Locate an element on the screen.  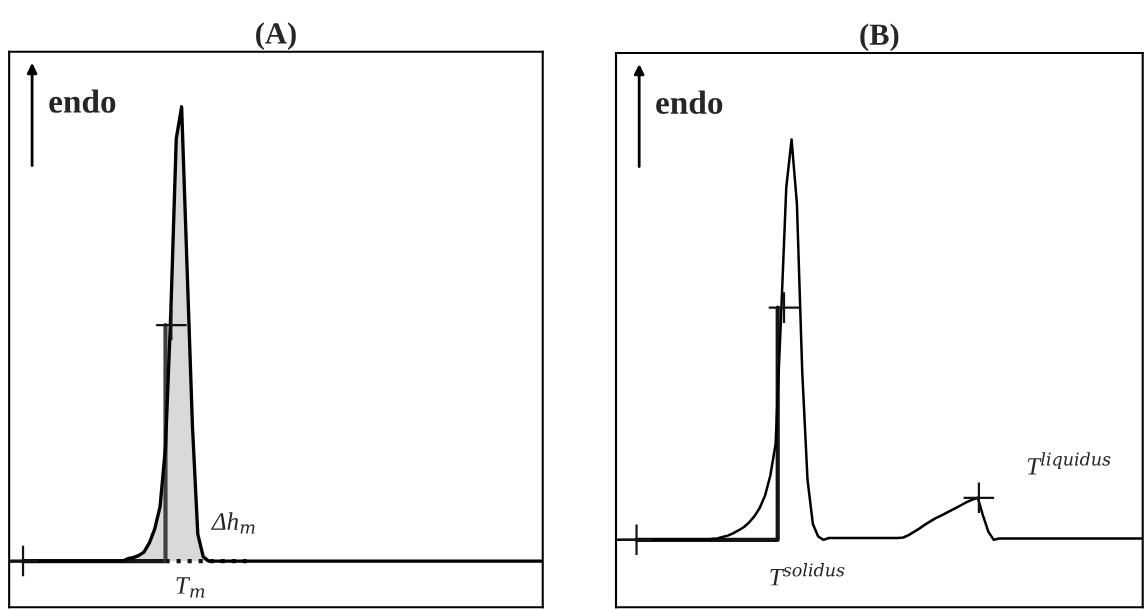
annotation: endo is located at coordinates (82, 101).